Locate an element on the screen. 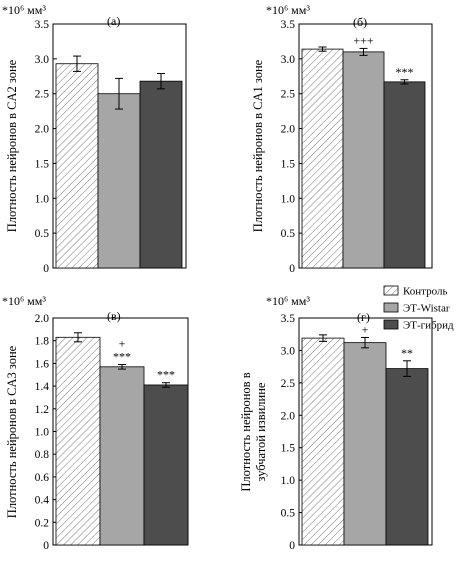 The height and width of the screenshot is (570, 460). y-tick-label: 1.2 is located at coordinates (42, 410).